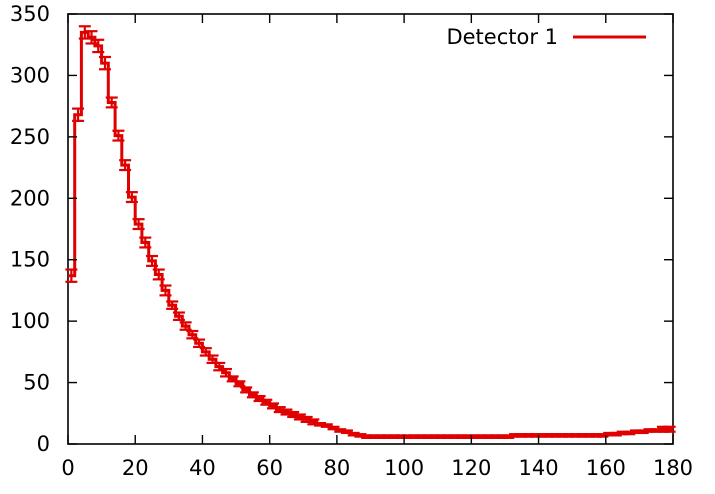 The height and width of the screenshot is (494, 715). Describe the element at coordinates (269, 468) in the screenshot. I see `x-tick-label: 60` at that location.